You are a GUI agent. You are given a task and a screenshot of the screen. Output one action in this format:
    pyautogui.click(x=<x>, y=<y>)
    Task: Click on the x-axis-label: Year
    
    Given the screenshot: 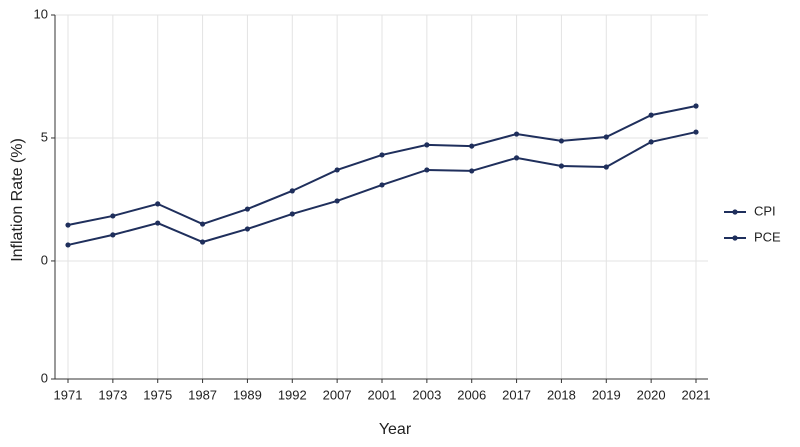 What is the action you would take?
    pyautogui.click(x=395, y=429)
    